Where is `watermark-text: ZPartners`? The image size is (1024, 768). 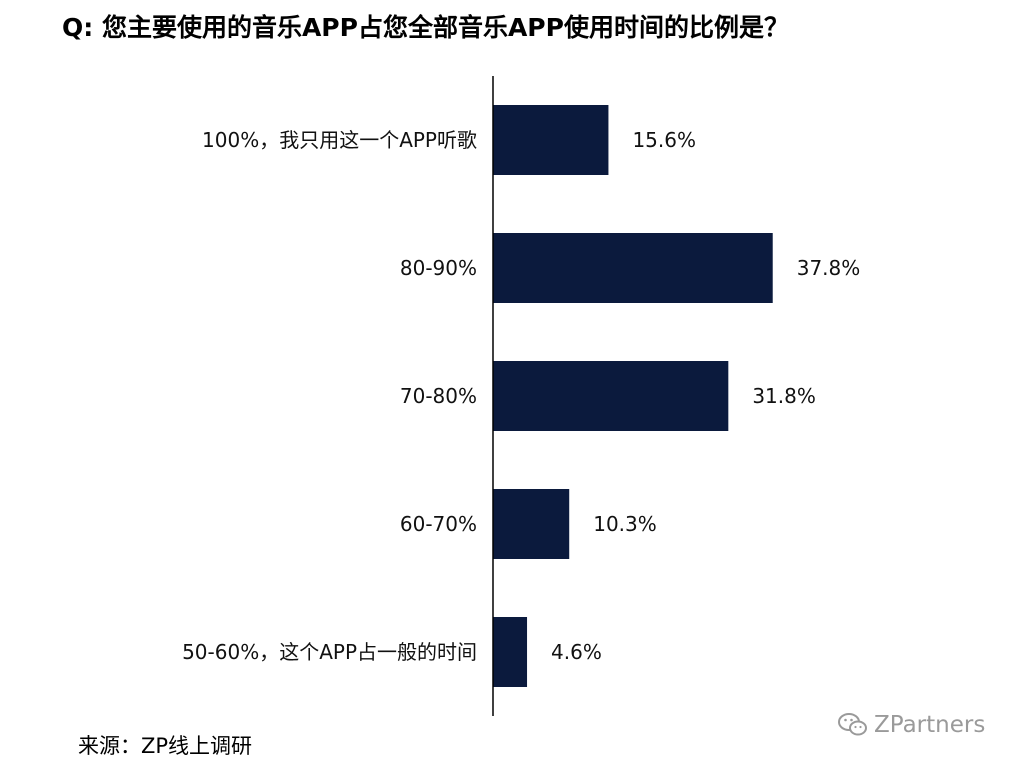
watermark-text: ZPartners is located at coordinates (930, 725).